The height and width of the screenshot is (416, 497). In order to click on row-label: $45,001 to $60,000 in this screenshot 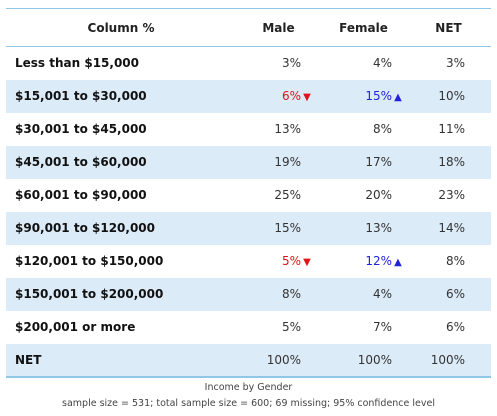, I will do `click(81, 162)`.